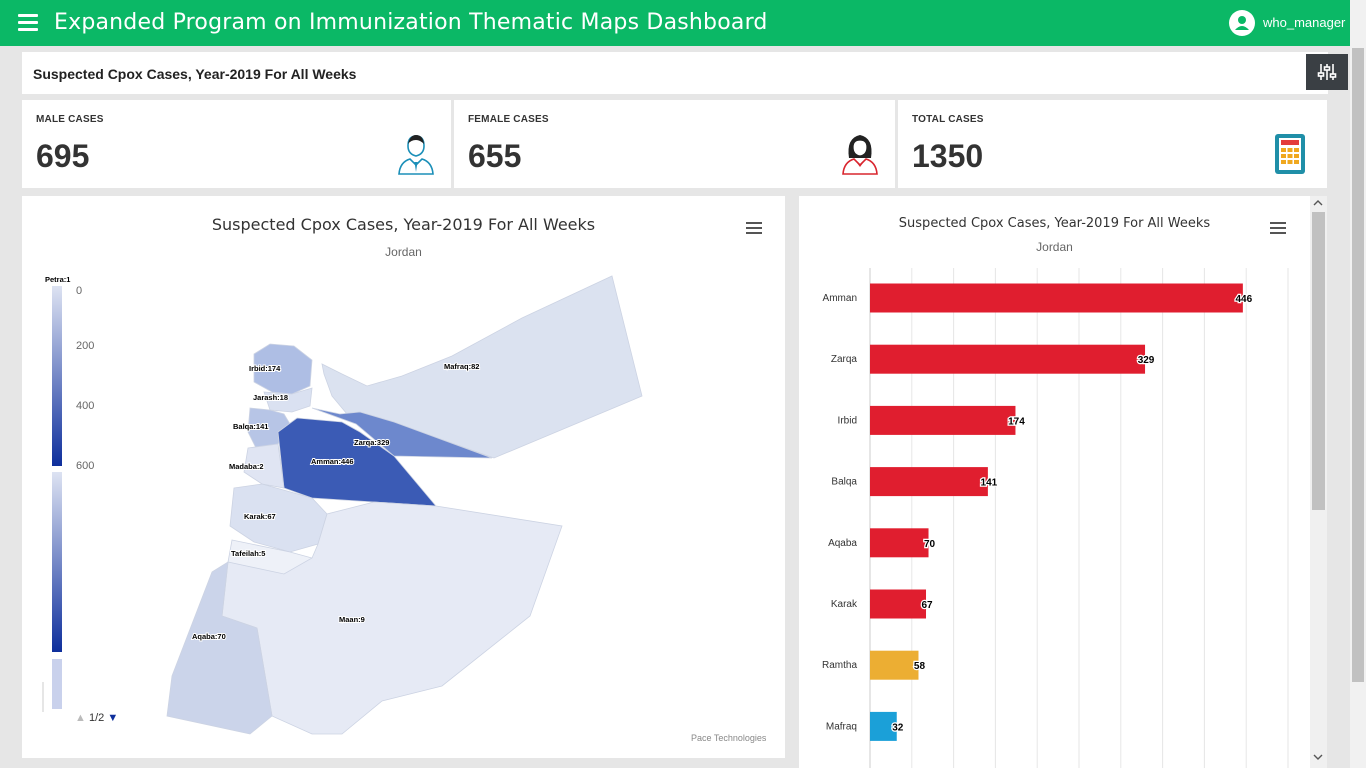 The image size is (1366, 768). What do you see at coordinates (1318, 361) in the screenshot?
I see `panel-scroll-thumb` at bounding box center [1318, 361].